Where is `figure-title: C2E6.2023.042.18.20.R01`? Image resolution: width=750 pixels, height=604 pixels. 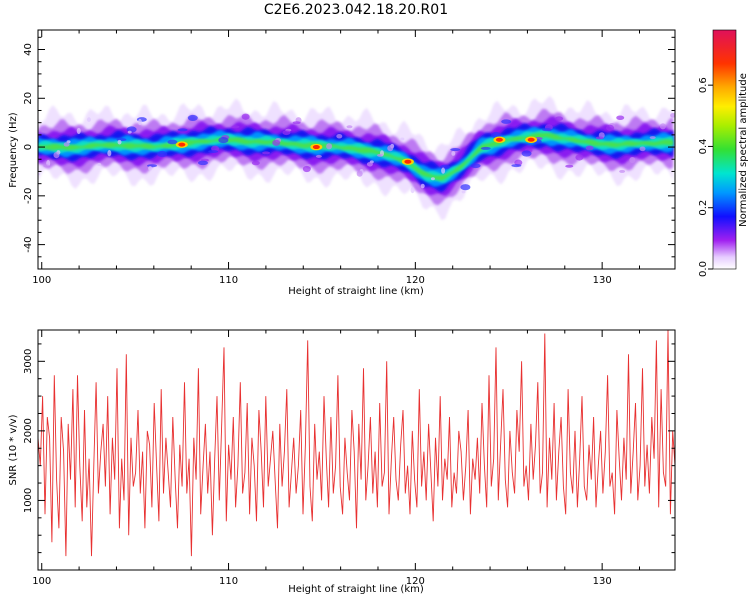
figure-title: C2E6.2023.042.18.20.R01 is located at coordinates (356, 10).